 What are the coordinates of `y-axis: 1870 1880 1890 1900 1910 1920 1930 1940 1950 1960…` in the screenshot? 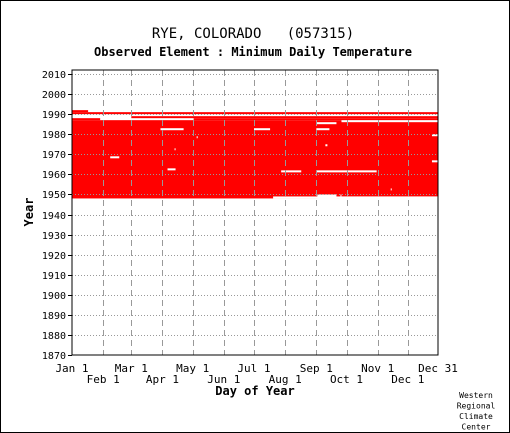 It's located at (57, 216).